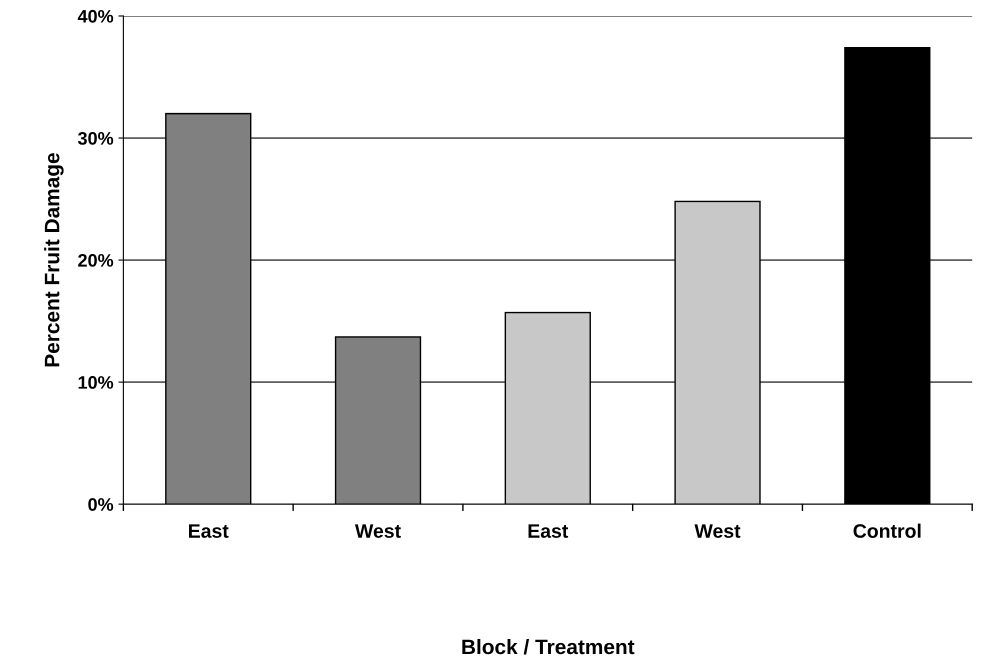 This screenshot has width=987, height=666. Describe the element at coordinates (96, 382) in the screenshot. I see `y-tick-label: 10%` at that location.